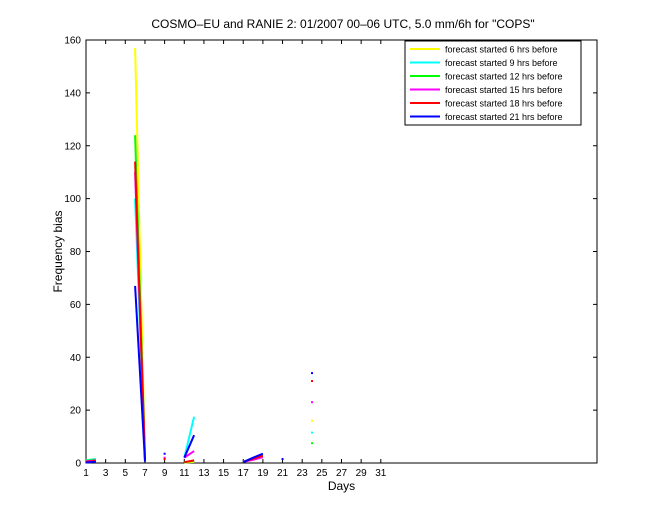 This screenshot has height=520, width=660. I want to click on legend-entry: forecast started 6 hrs before, so click(501, 50).